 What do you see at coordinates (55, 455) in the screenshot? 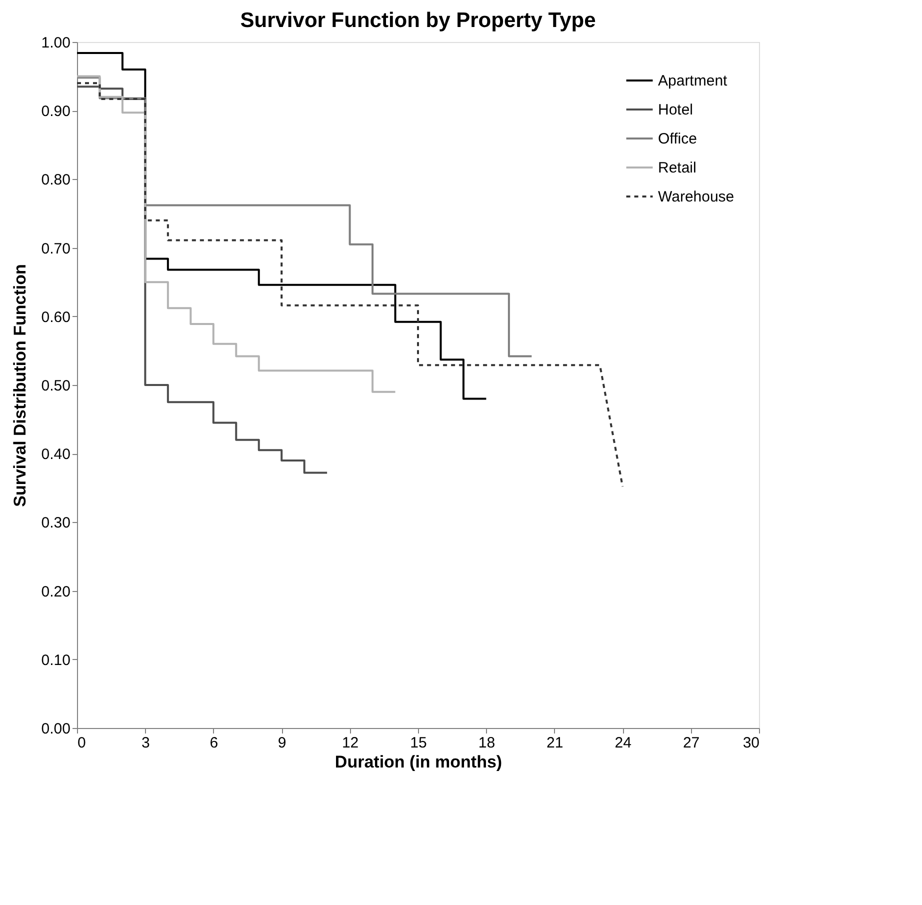
I see `y-tick-label: 0.40` at bounding box center [55, 455].